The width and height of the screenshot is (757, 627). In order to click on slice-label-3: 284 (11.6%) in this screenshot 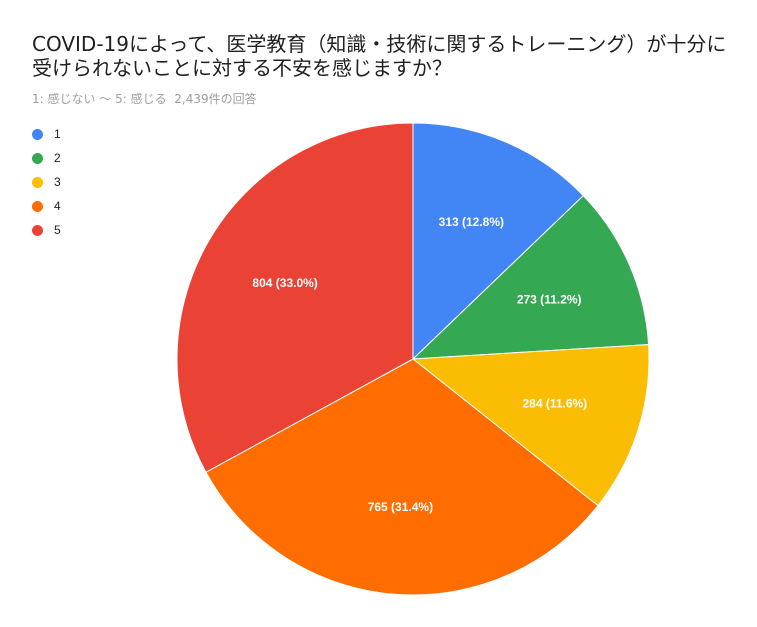, I will do `click(554, 404)`.